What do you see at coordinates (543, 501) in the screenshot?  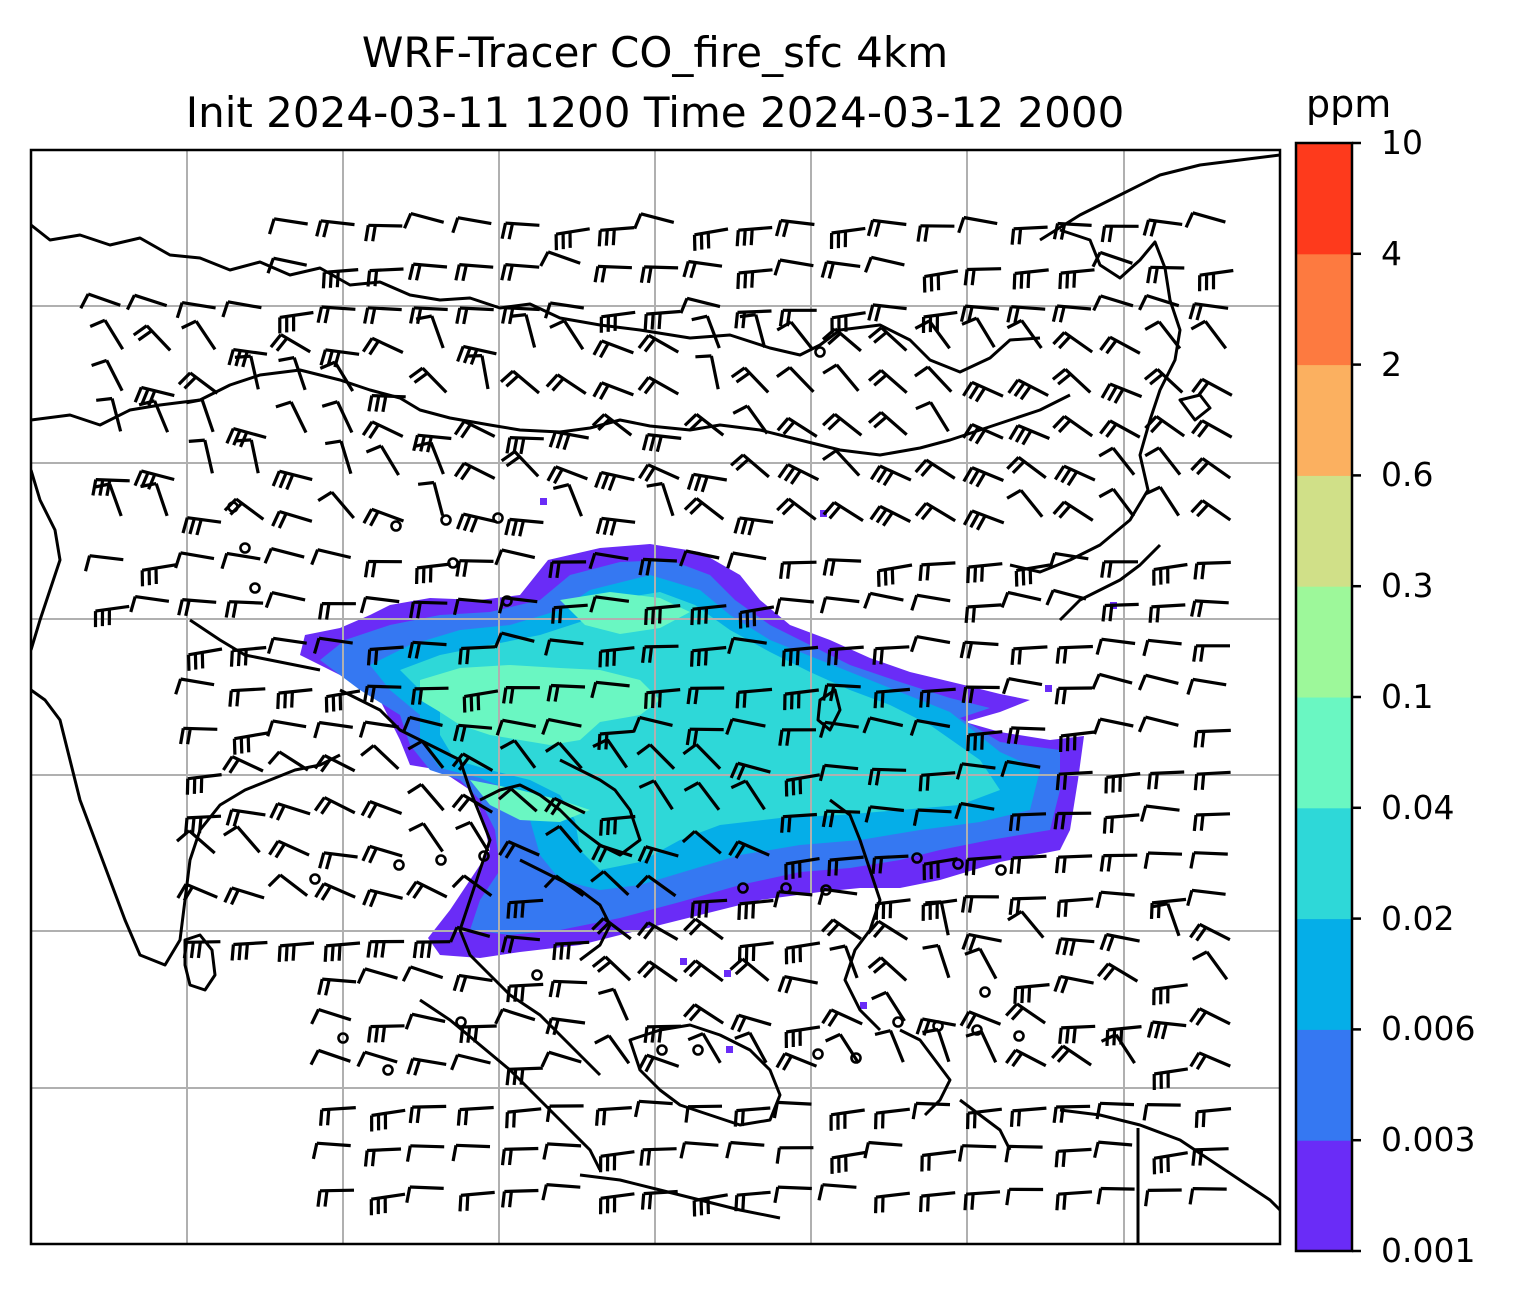 I see `plume-speck` at bounding box center [543, 501].